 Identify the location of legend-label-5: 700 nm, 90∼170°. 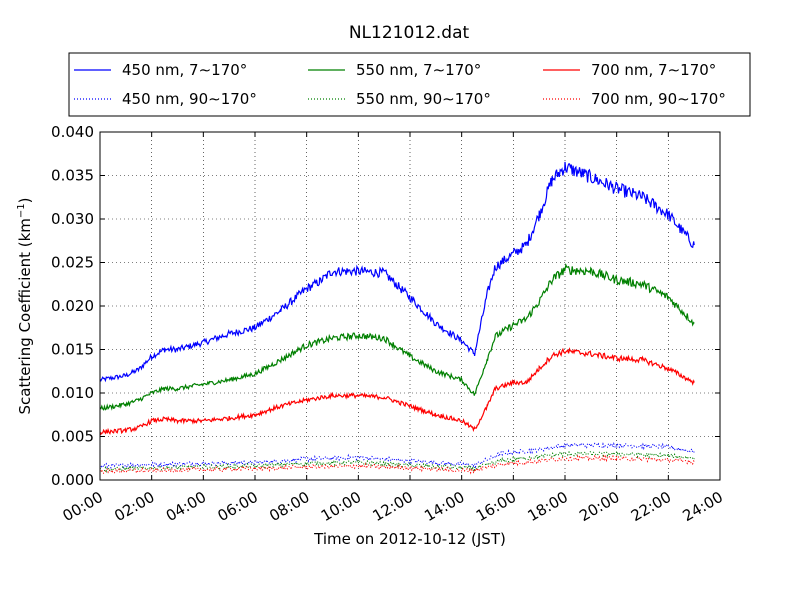
(658, 99).